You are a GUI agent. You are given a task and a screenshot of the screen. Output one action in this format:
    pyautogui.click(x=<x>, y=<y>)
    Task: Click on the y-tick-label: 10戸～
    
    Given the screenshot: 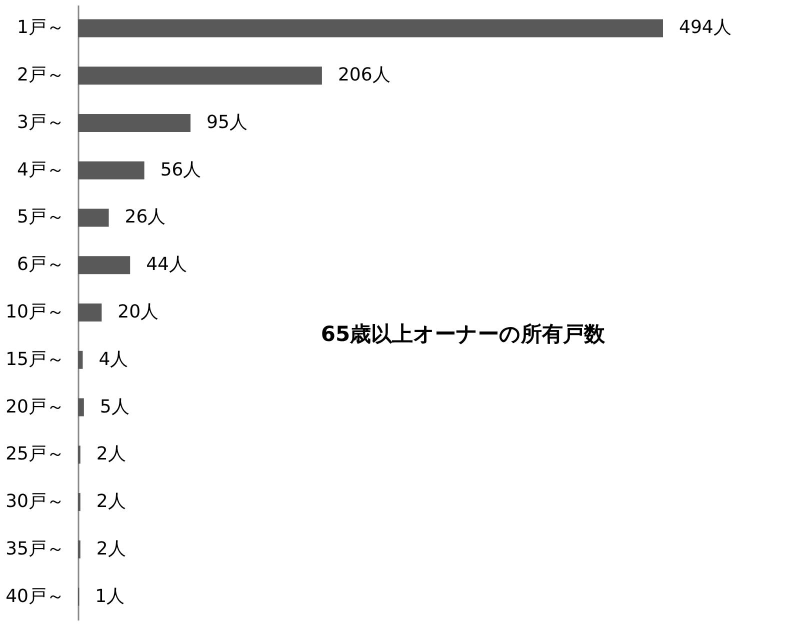 What is the action you would take?
    pyautogui.click(x=35, y=312)
    